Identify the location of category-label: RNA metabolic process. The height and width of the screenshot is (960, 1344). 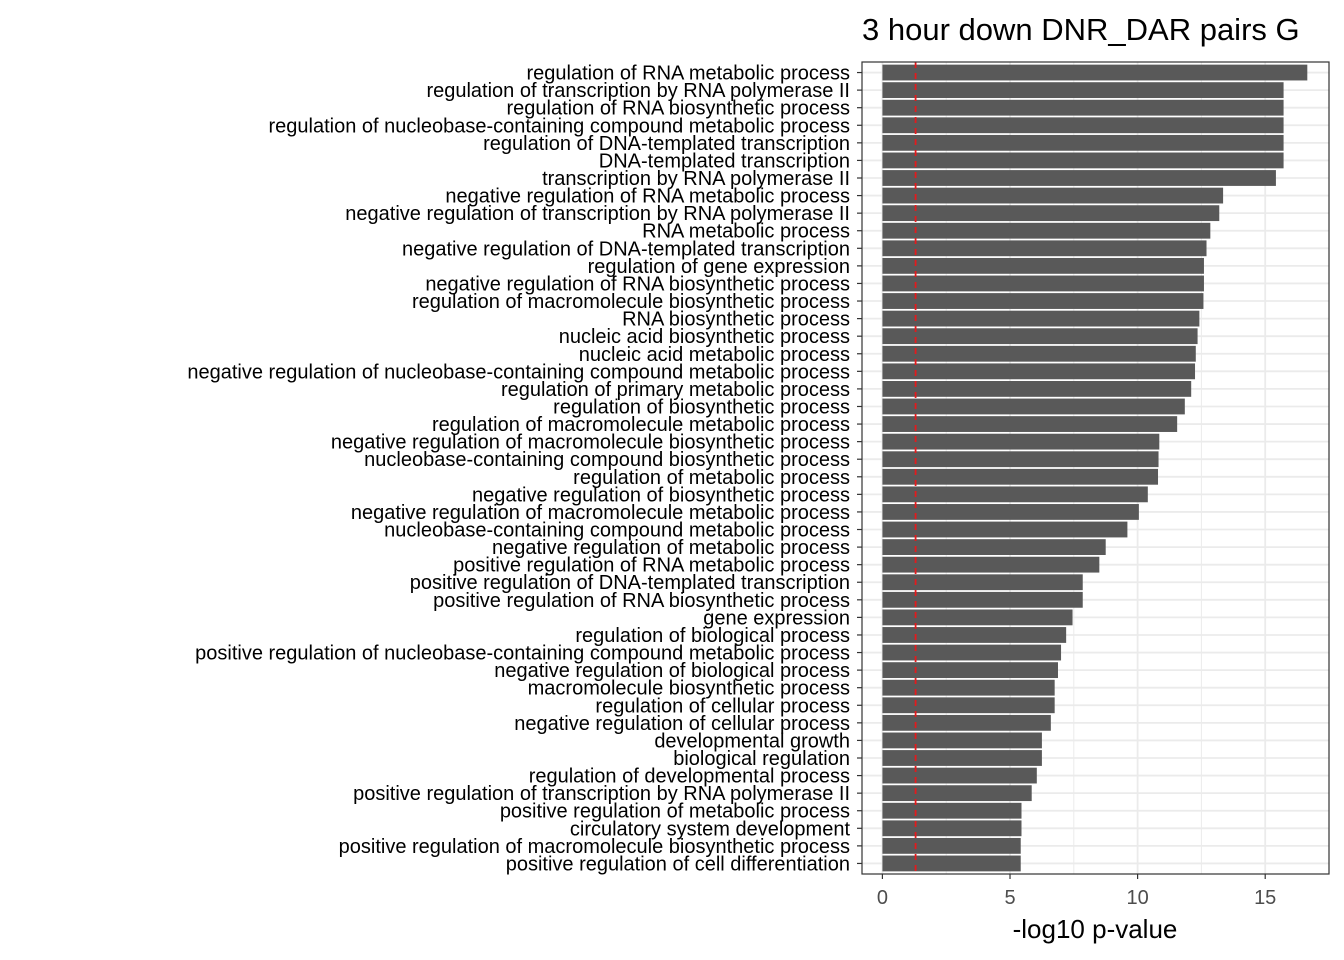
(746, 232).